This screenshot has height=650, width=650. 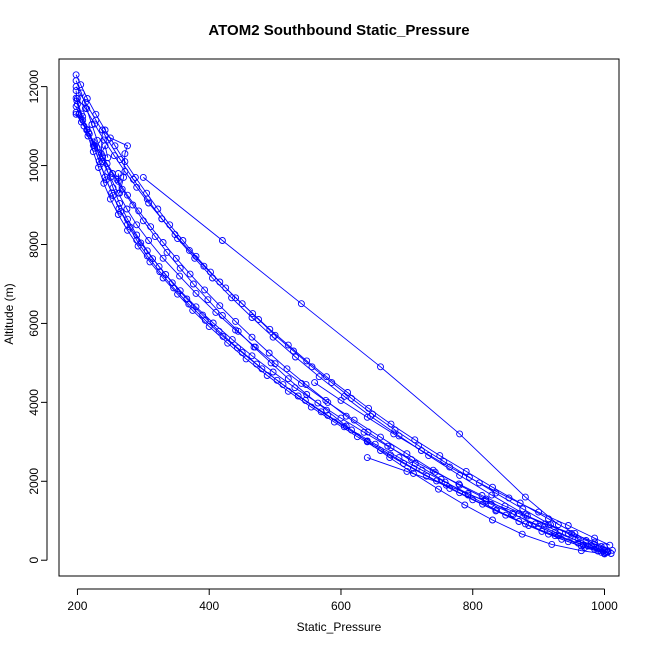 I want to click on y-tick-label: 4000, so click(x=34, y=402).